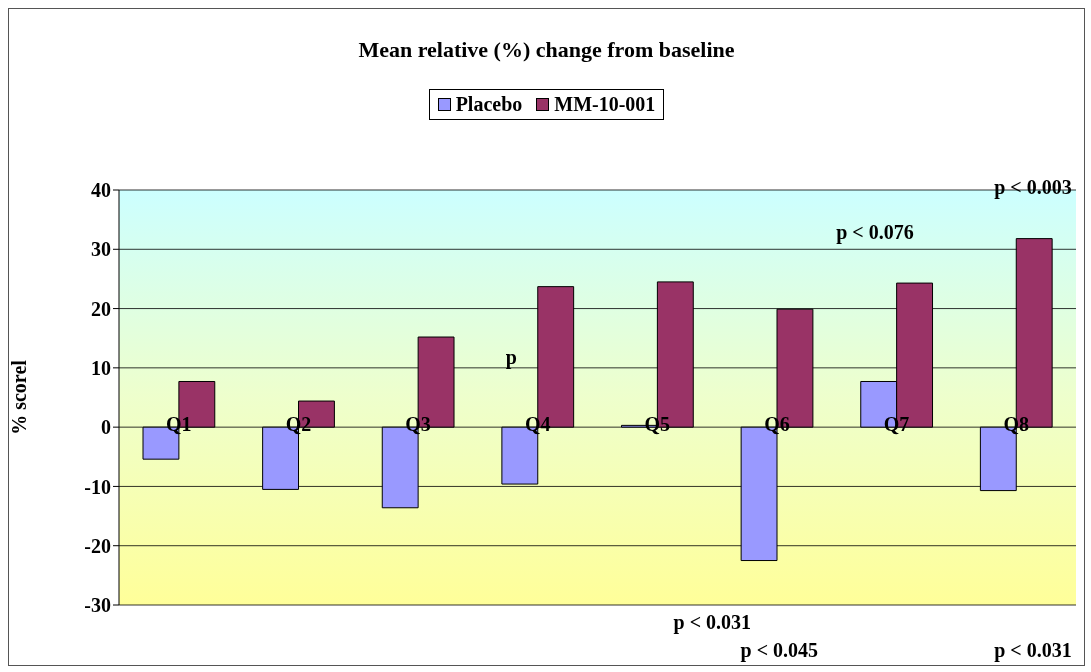 This screenshot has height=672, width=1091. What do you see at coordinates (101, 367) in the screenshot?
I see `y-tick-label: 10` at bounding box center [101, 367].